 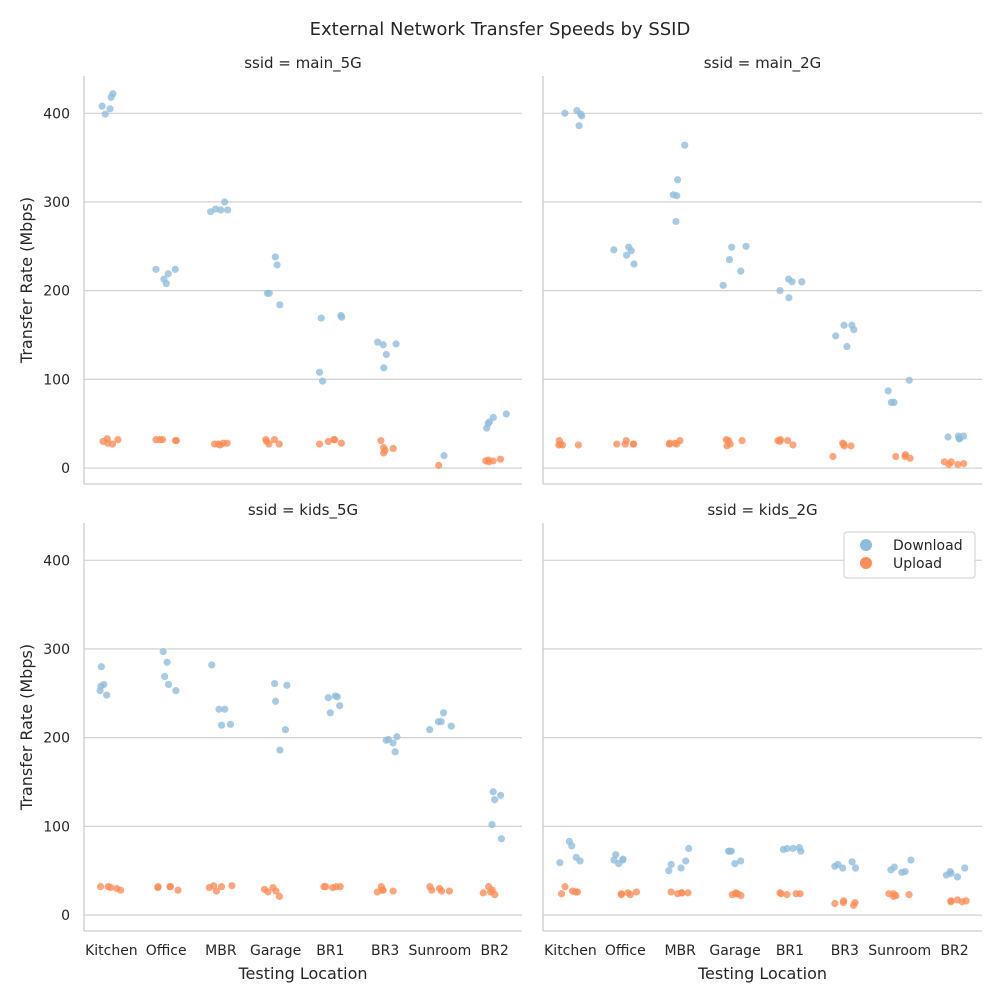 What do you see at coordinates (330, 951) in the screenshot?
I see `x-tick-label: BR1` at bounding box center [330, 951].